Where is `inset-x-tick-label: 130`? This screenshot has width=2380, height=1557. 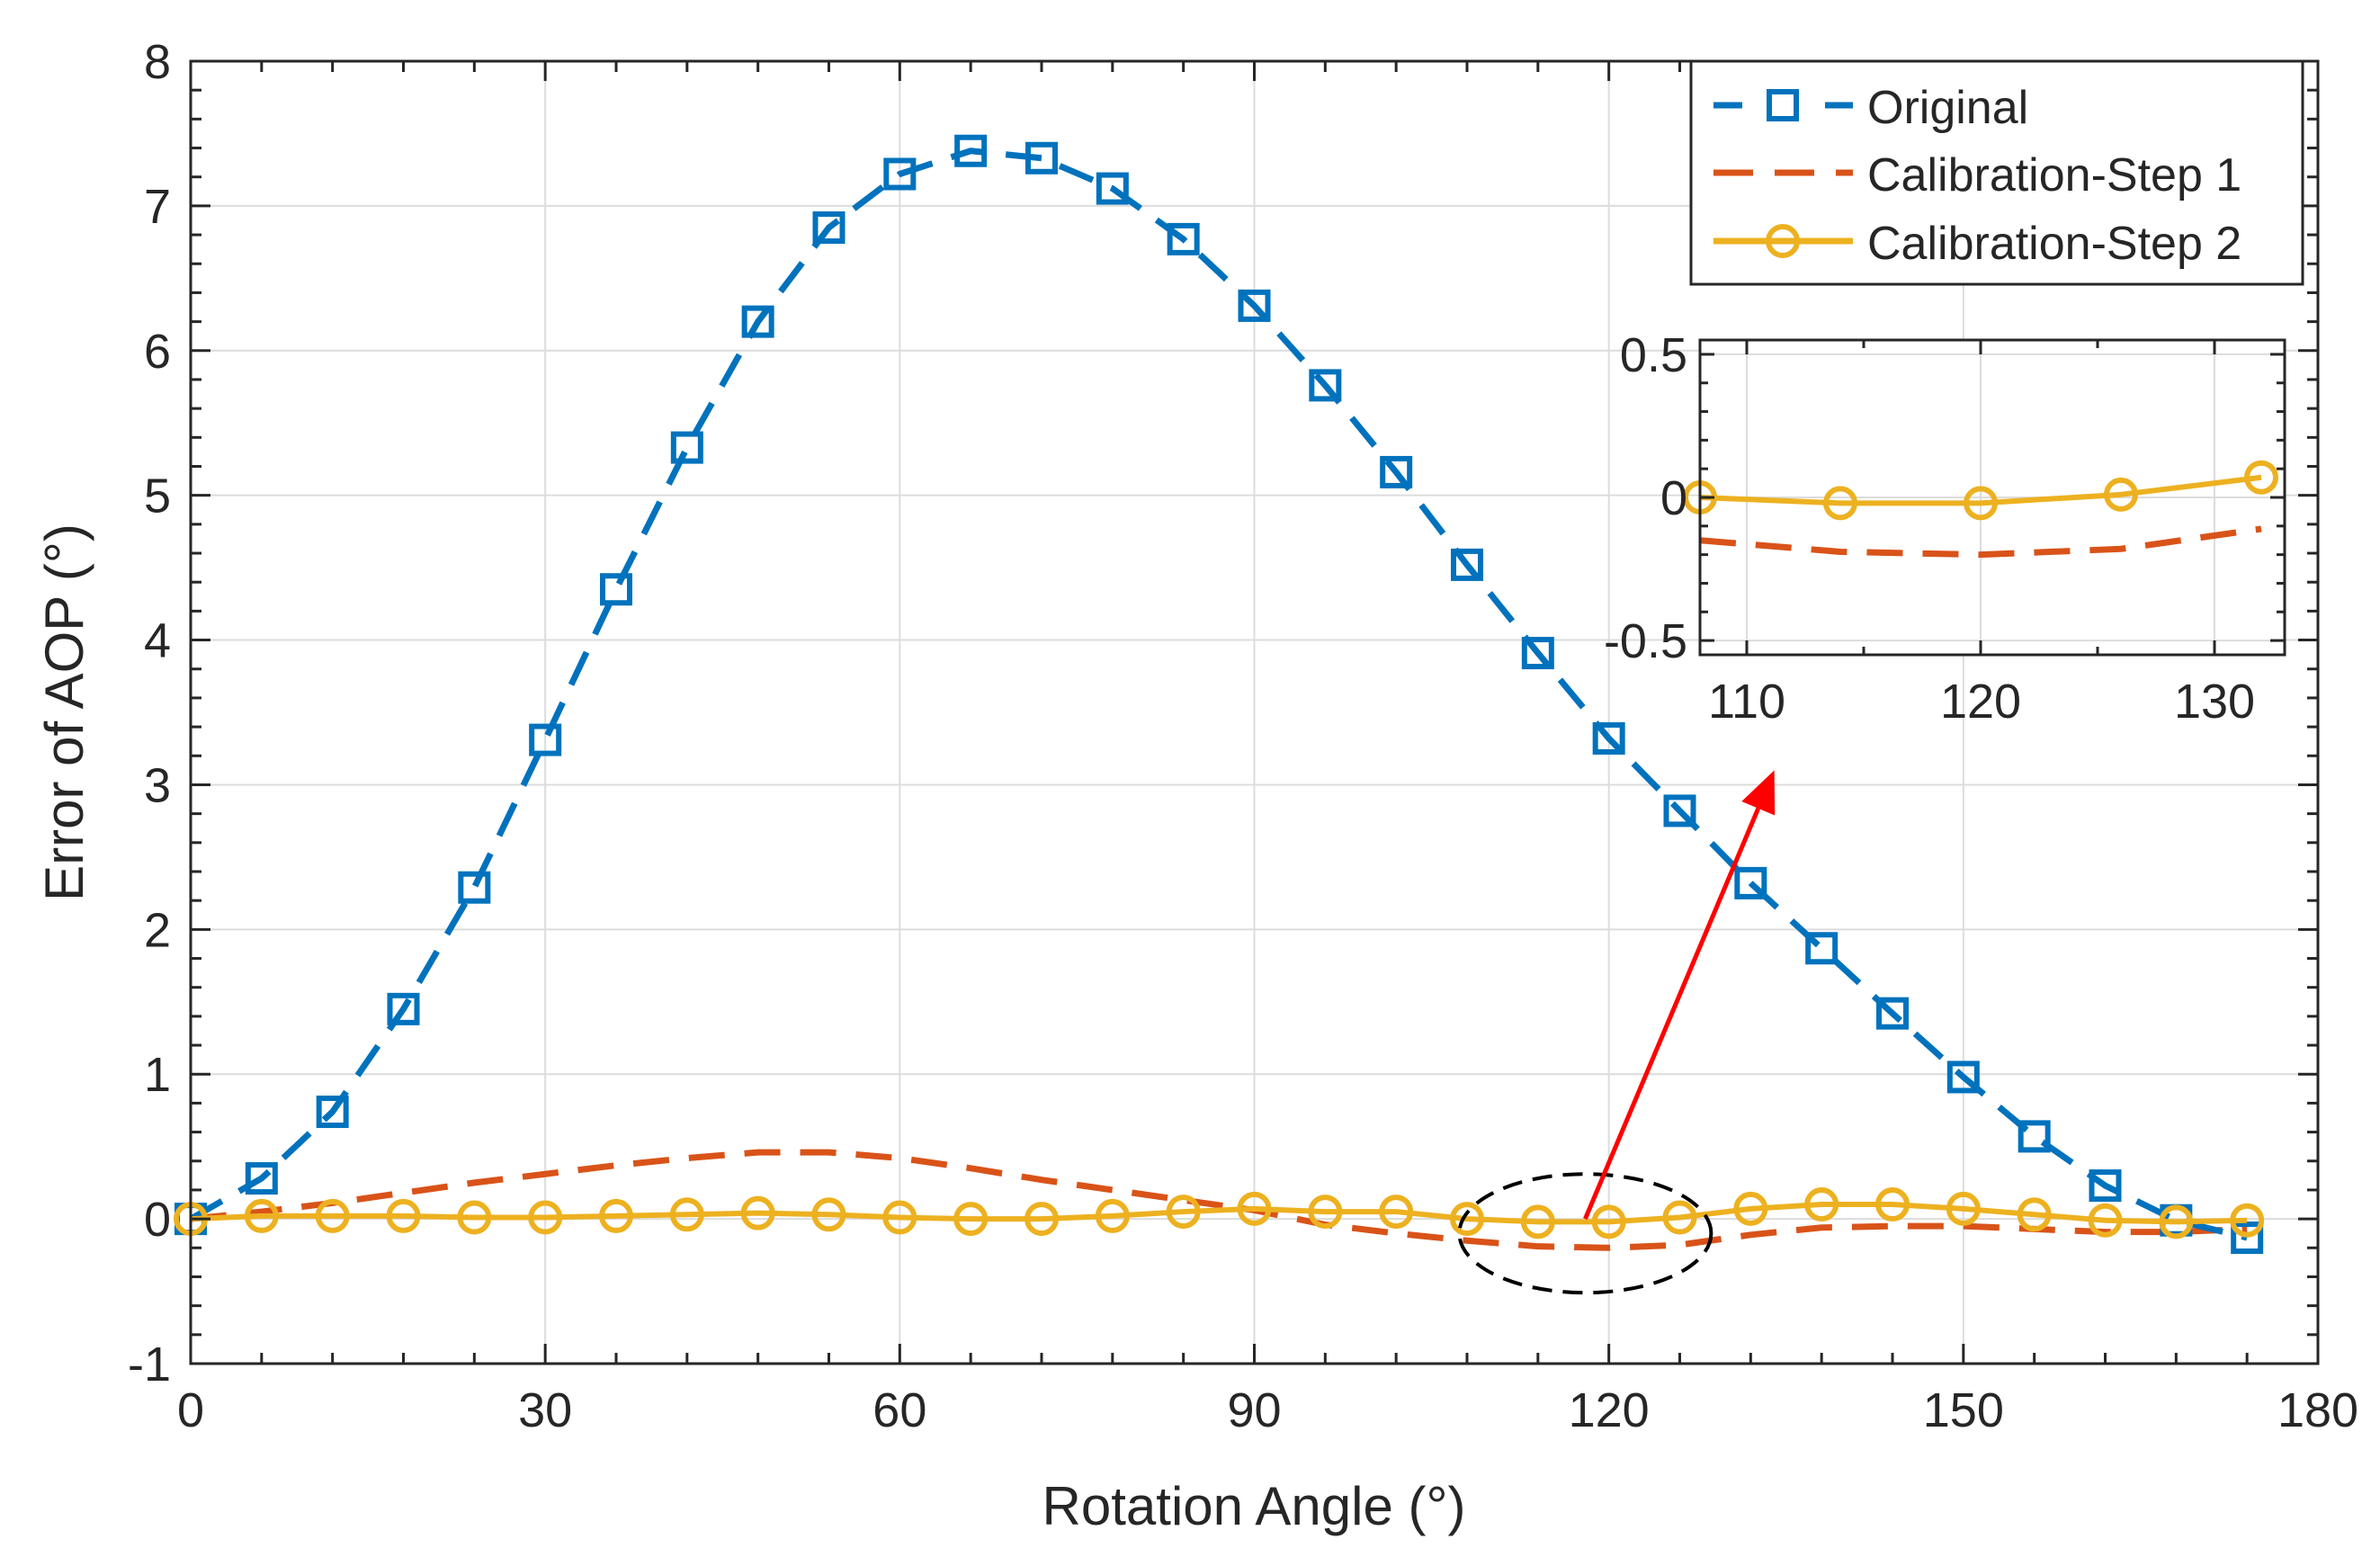 inset-x-tick-label: 130 is located at coordinates (2214, 702).